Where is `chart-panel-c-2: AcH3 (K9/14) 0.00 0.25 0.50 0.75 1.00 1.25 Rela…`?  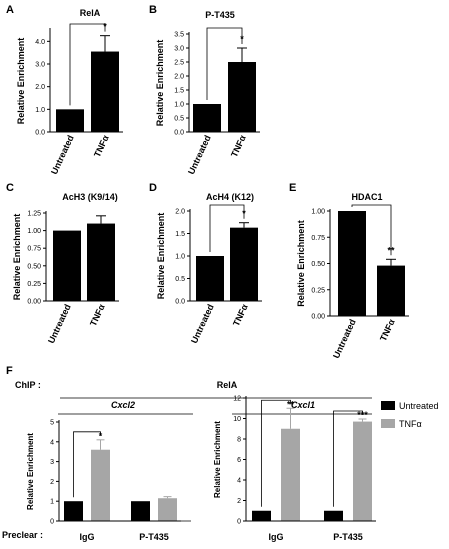 chart-panel-c-2: AcH3 (K9/14) 0.00 0.25 0.50 0.75 1.00 1.25 Rela… is located at coordinates (65, 268).